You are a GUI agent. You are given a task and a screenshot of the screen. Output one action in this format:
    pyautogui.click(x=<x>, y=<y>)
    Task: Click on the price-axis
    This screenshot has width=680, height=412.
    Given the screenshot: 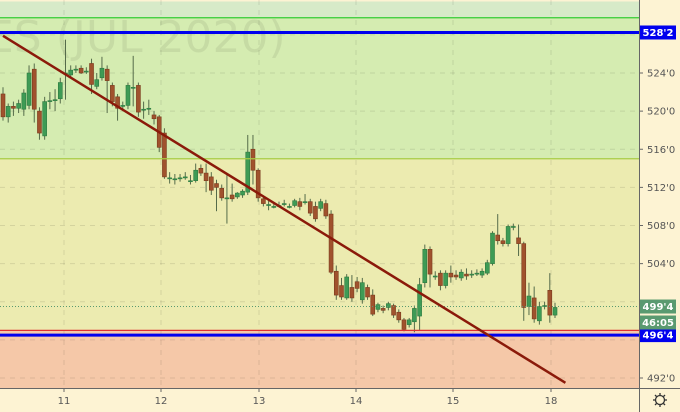 What is the action you would take?
    pyautogui.click(x=659, y=206)
    